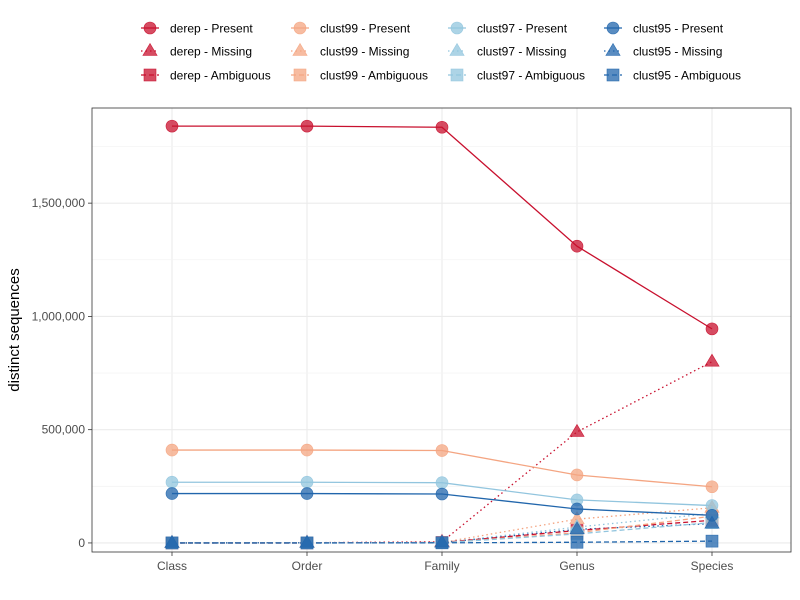 This screenshot has width=800, height=600. Describe the element at coordinates (677, 52) in the screenshot. I see `legend-label: clust95 - Missing` at that location.